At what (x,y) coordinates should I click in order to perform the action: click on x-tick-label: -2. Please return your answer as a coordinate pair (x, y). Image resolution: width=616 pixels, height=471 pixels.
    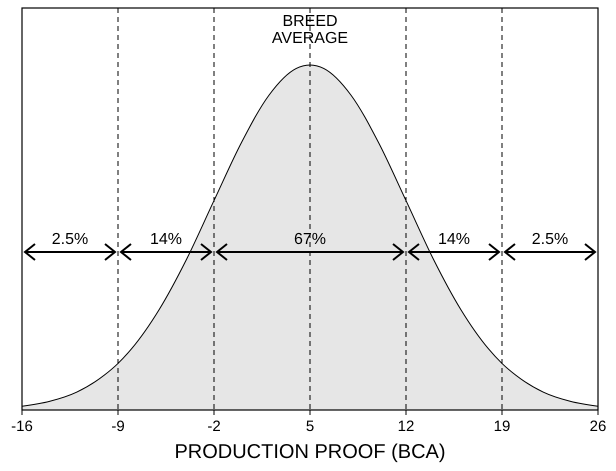
    Looking at the image, I should click on (214, 426).